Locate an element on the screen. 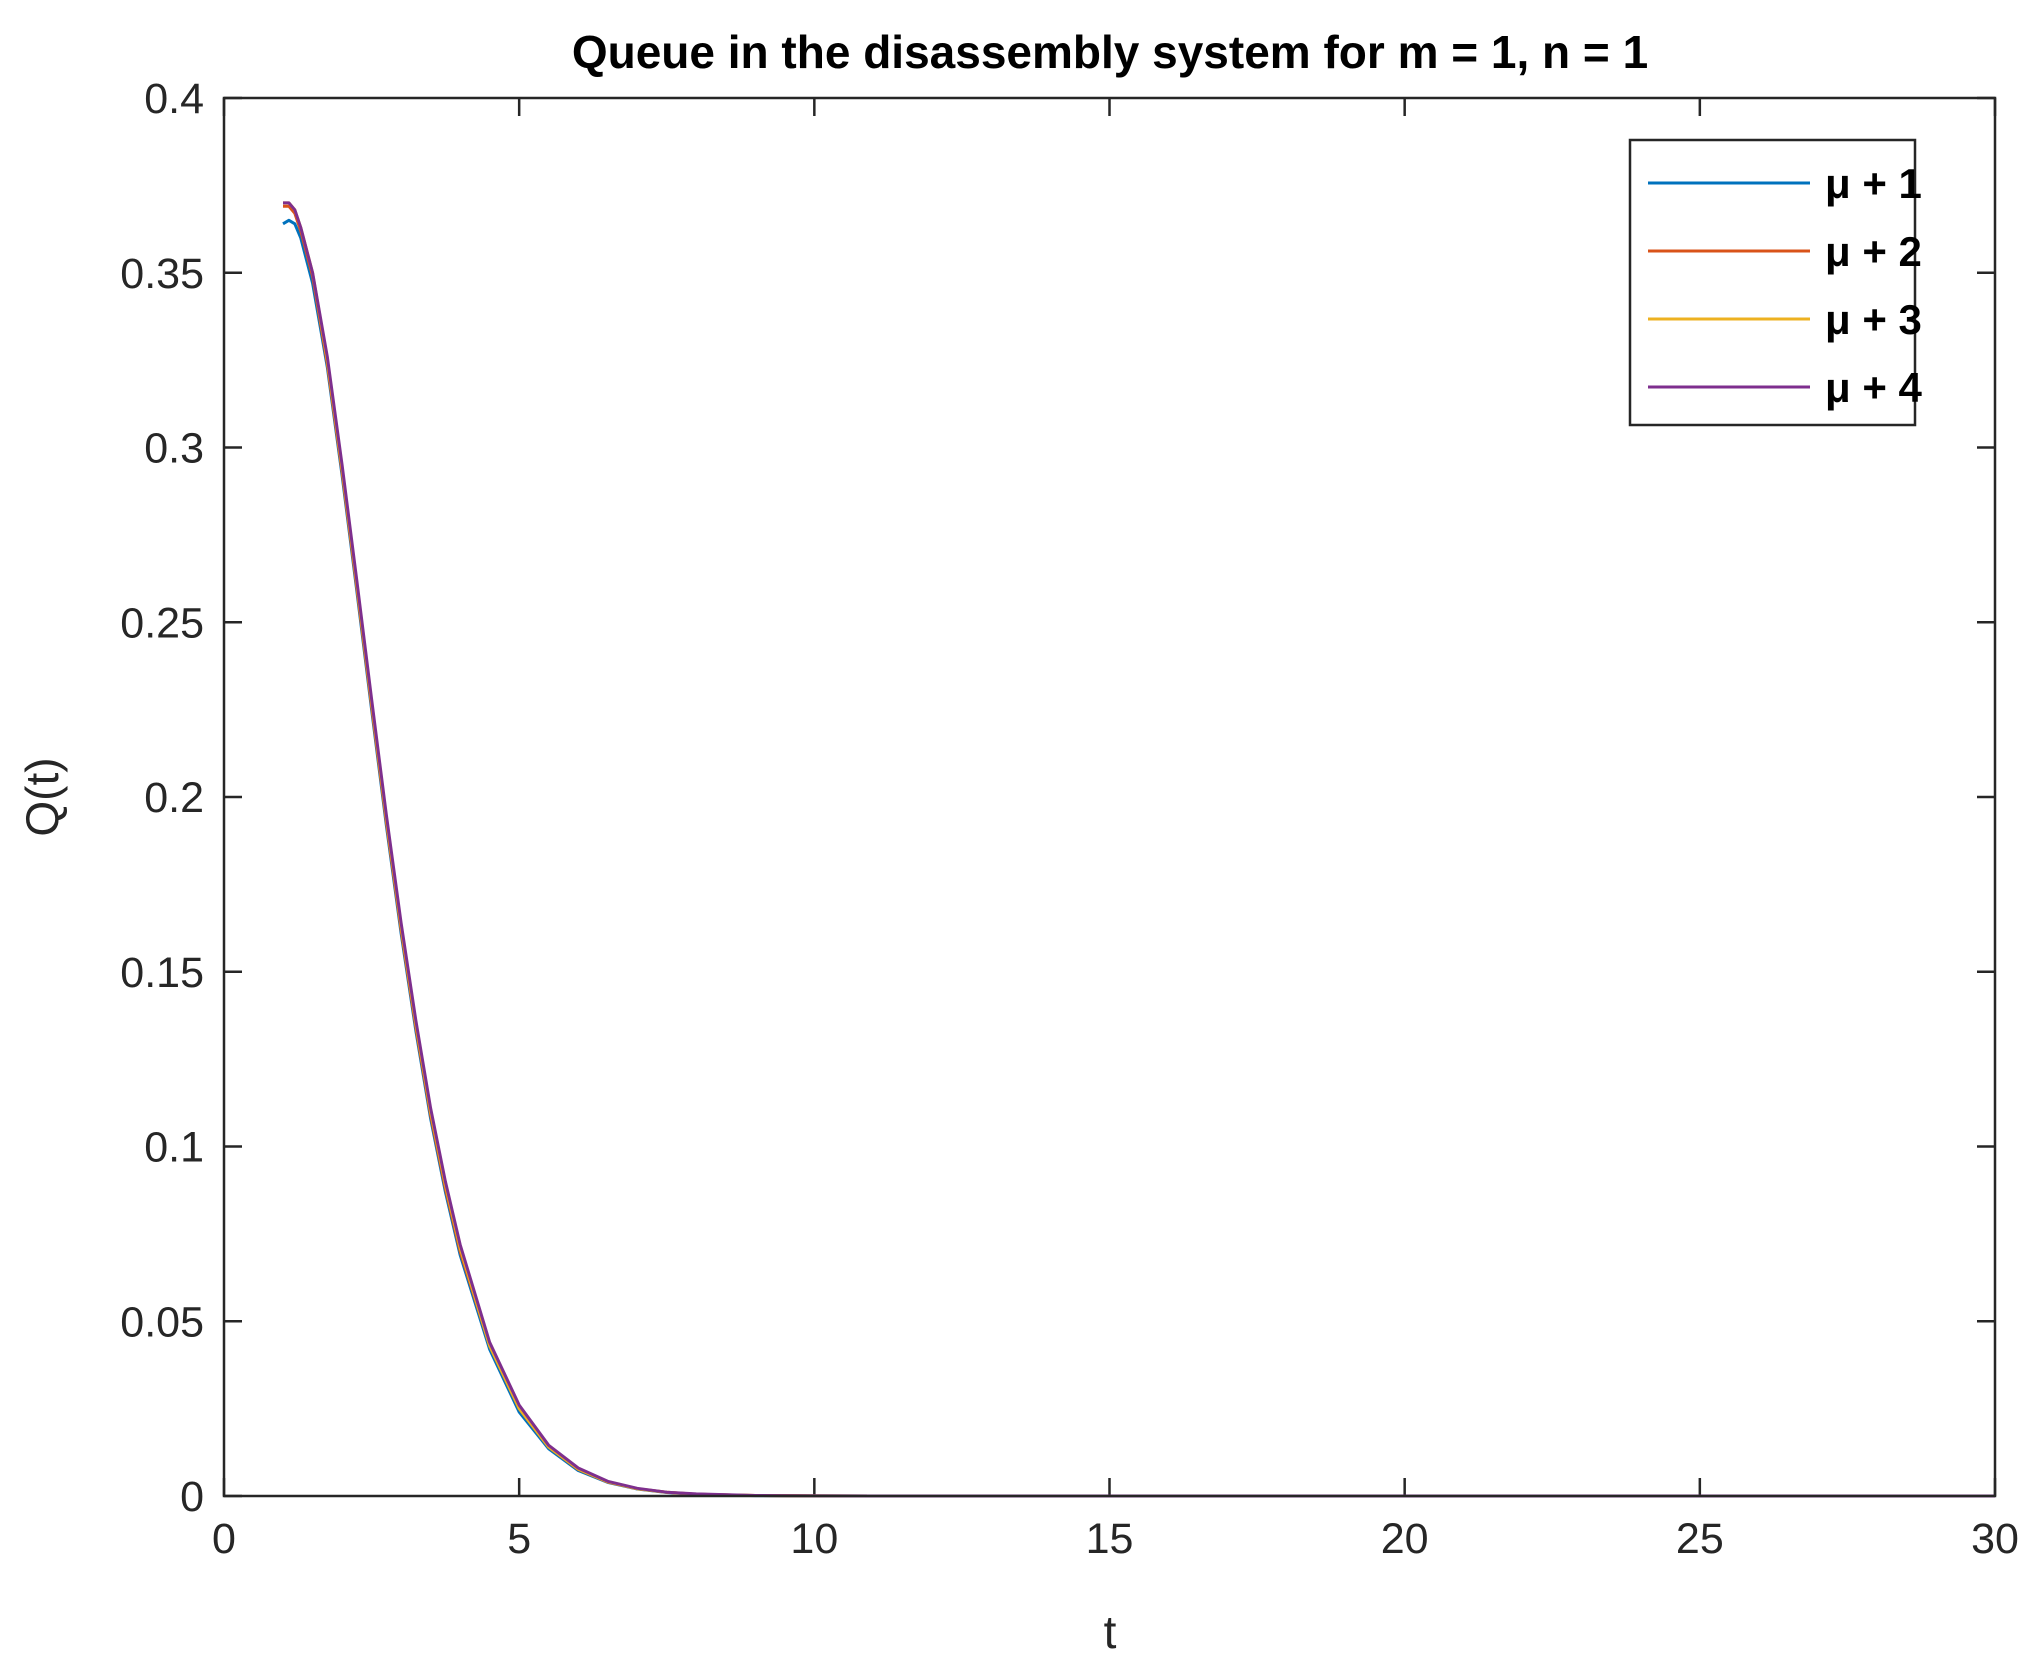  x-tick-label: 5 is located at coordinates (519, 1539).